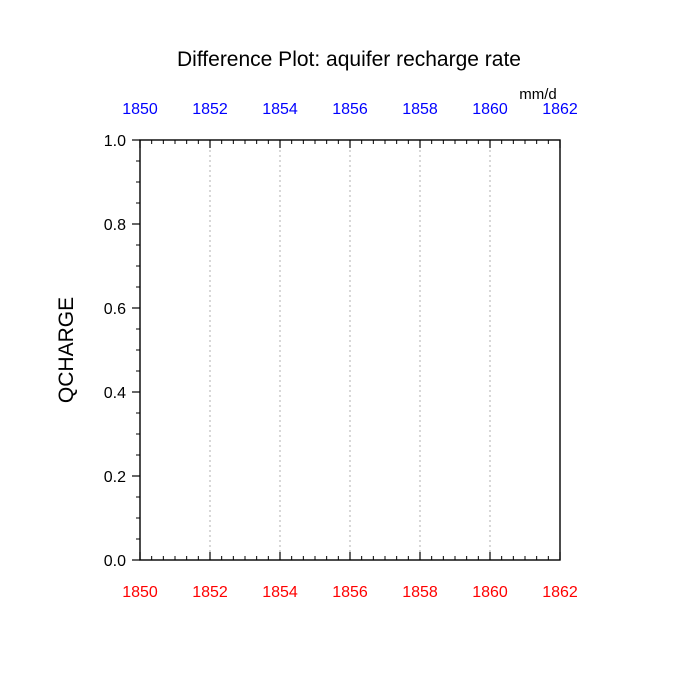 This screenshot has width=700, height=700. What do you see at coordinates (140, 592) in the screenshot?
I see `x-tick-label-bottom: 1850` at bounding box center [140, 592].